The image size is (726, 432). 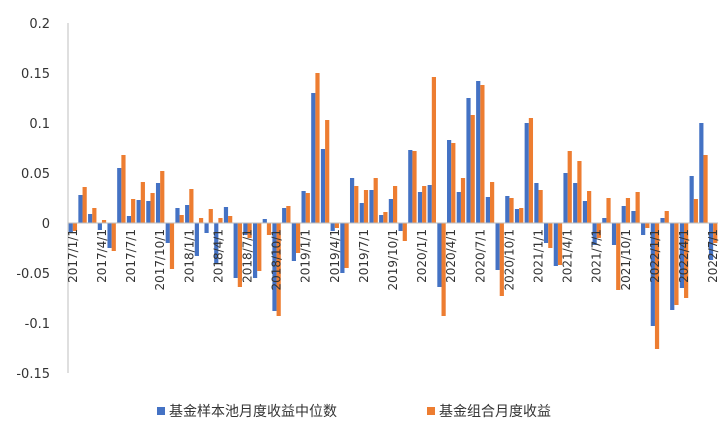 What do you see at coordinates (597, 256) in the screenshot?
I see `x-tick-label: 2021/7/1` at bounding box center [597, 256].